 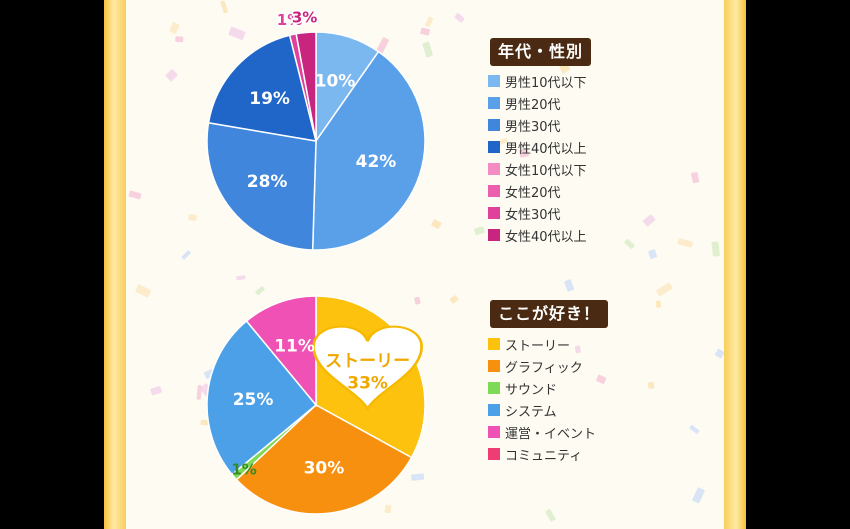 I want to click on pie2-slice-label-3: 25%, so click(x=253, y=400).